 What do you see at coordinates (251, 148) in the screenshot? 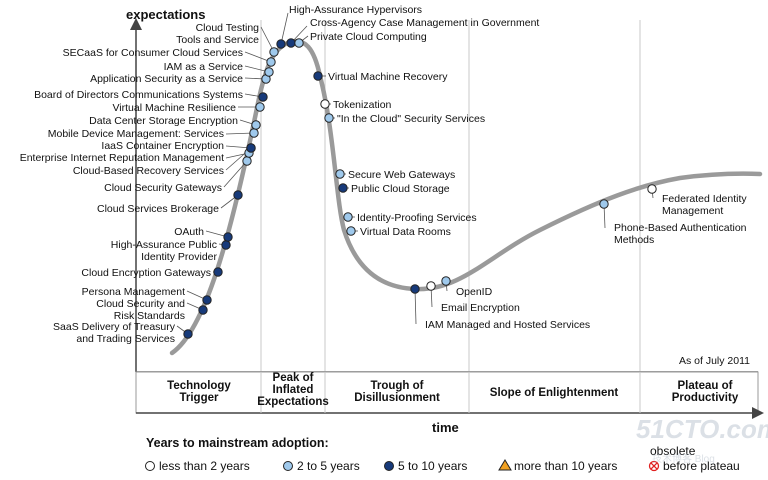
I see `point-iaas-container-encryption` at bounding box center [251, 148].